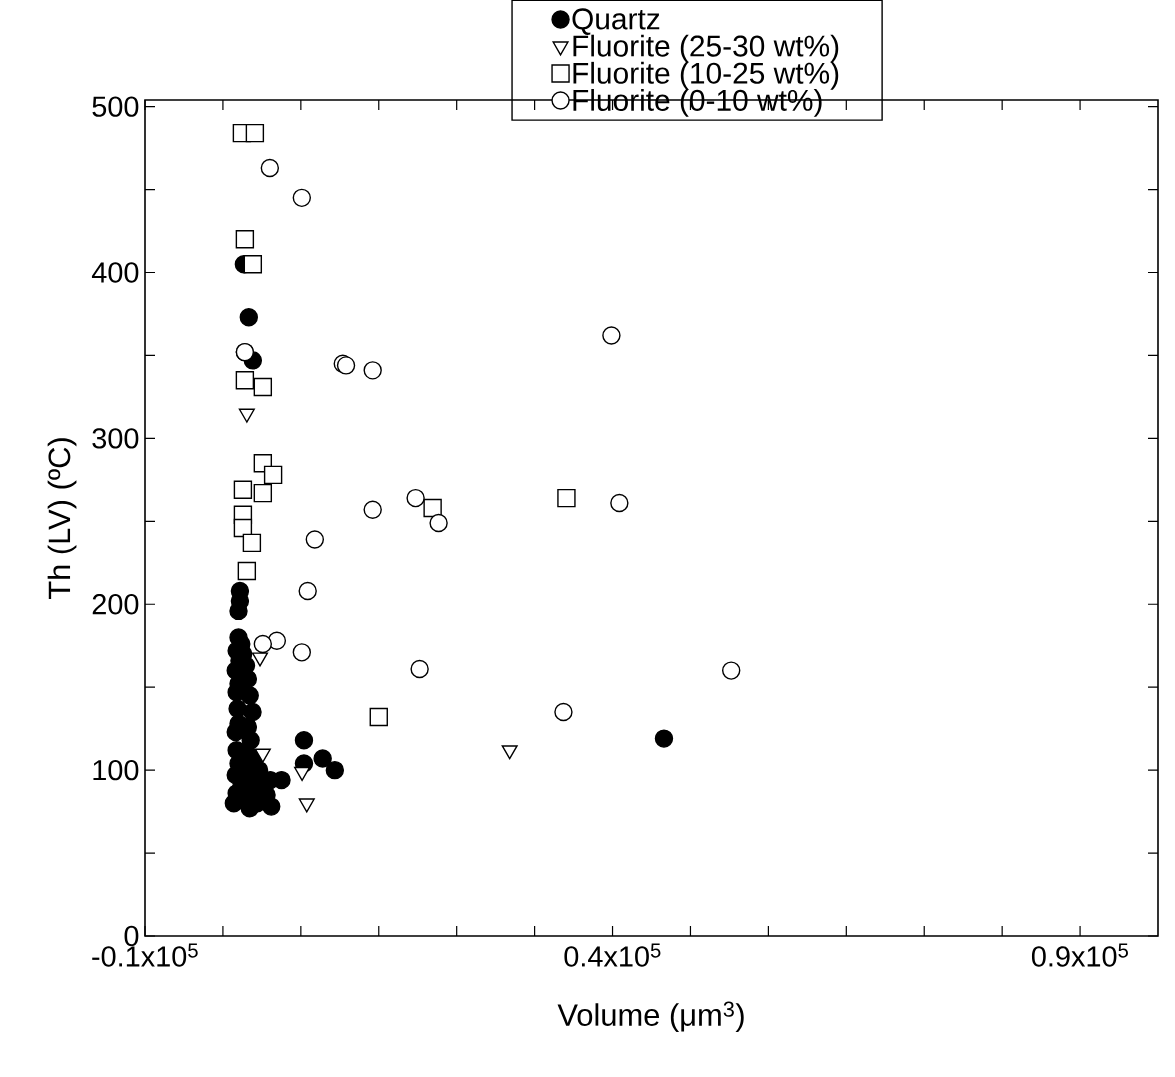 The width and height of the screenshot is (1175, 1077). Describe the element at coordinates (116, 770) in the screenshot. I see `y-tick-label: 100` at that location.